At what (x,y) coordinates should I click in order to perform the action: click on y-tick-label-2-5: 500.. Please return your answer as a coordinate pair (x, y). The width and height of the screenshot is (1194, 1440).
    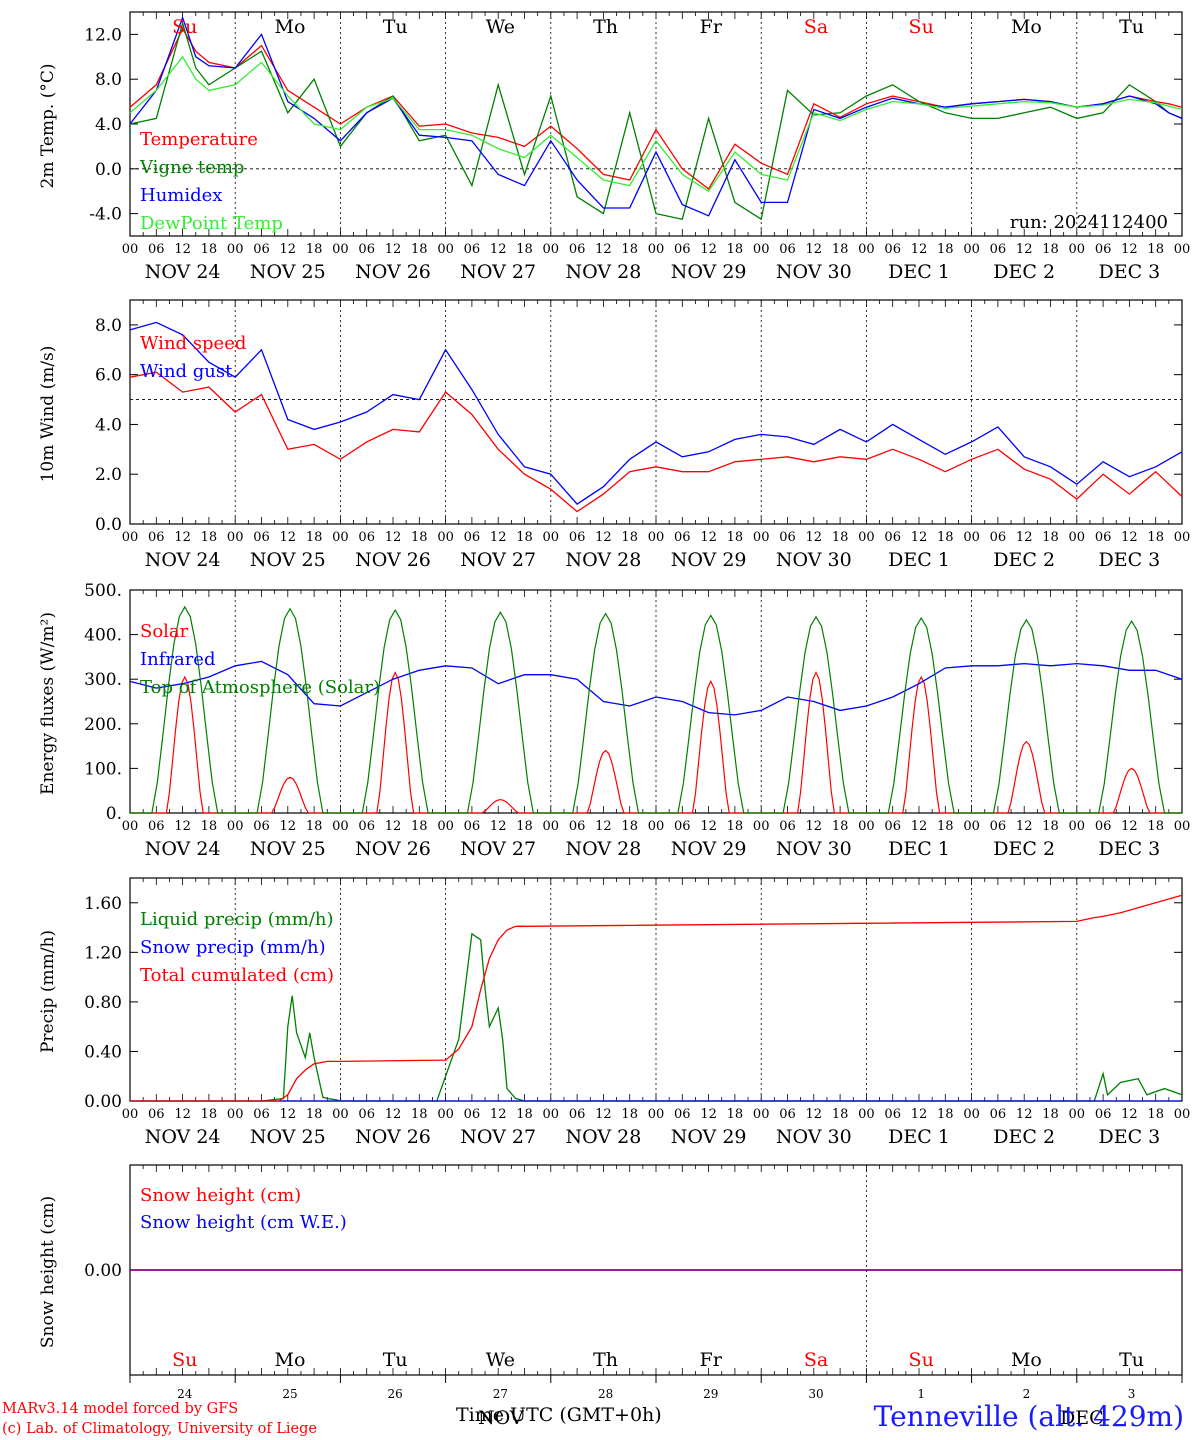
    Looking at the image, I should click on (103, 591).